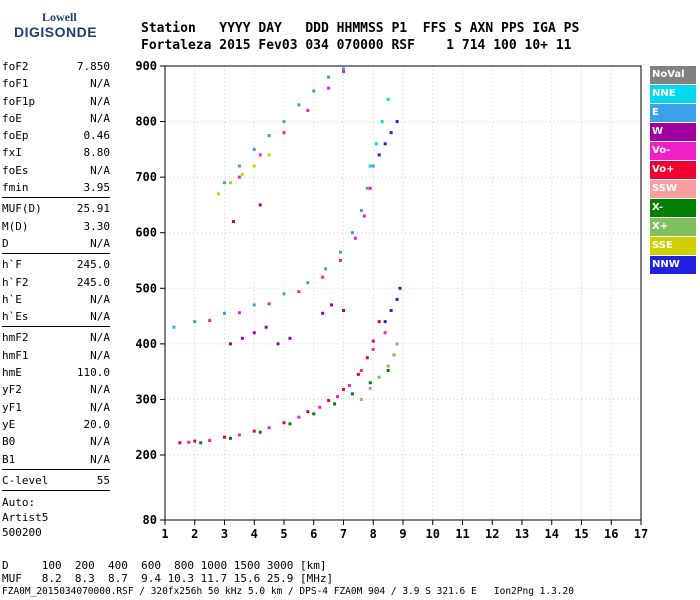 The height and width of the screenshot is (600, 700). What do you see at coordinates (97, 136) in the screenshot?
I see `parameter-value: 0.46` at bounding box center [97, 136].